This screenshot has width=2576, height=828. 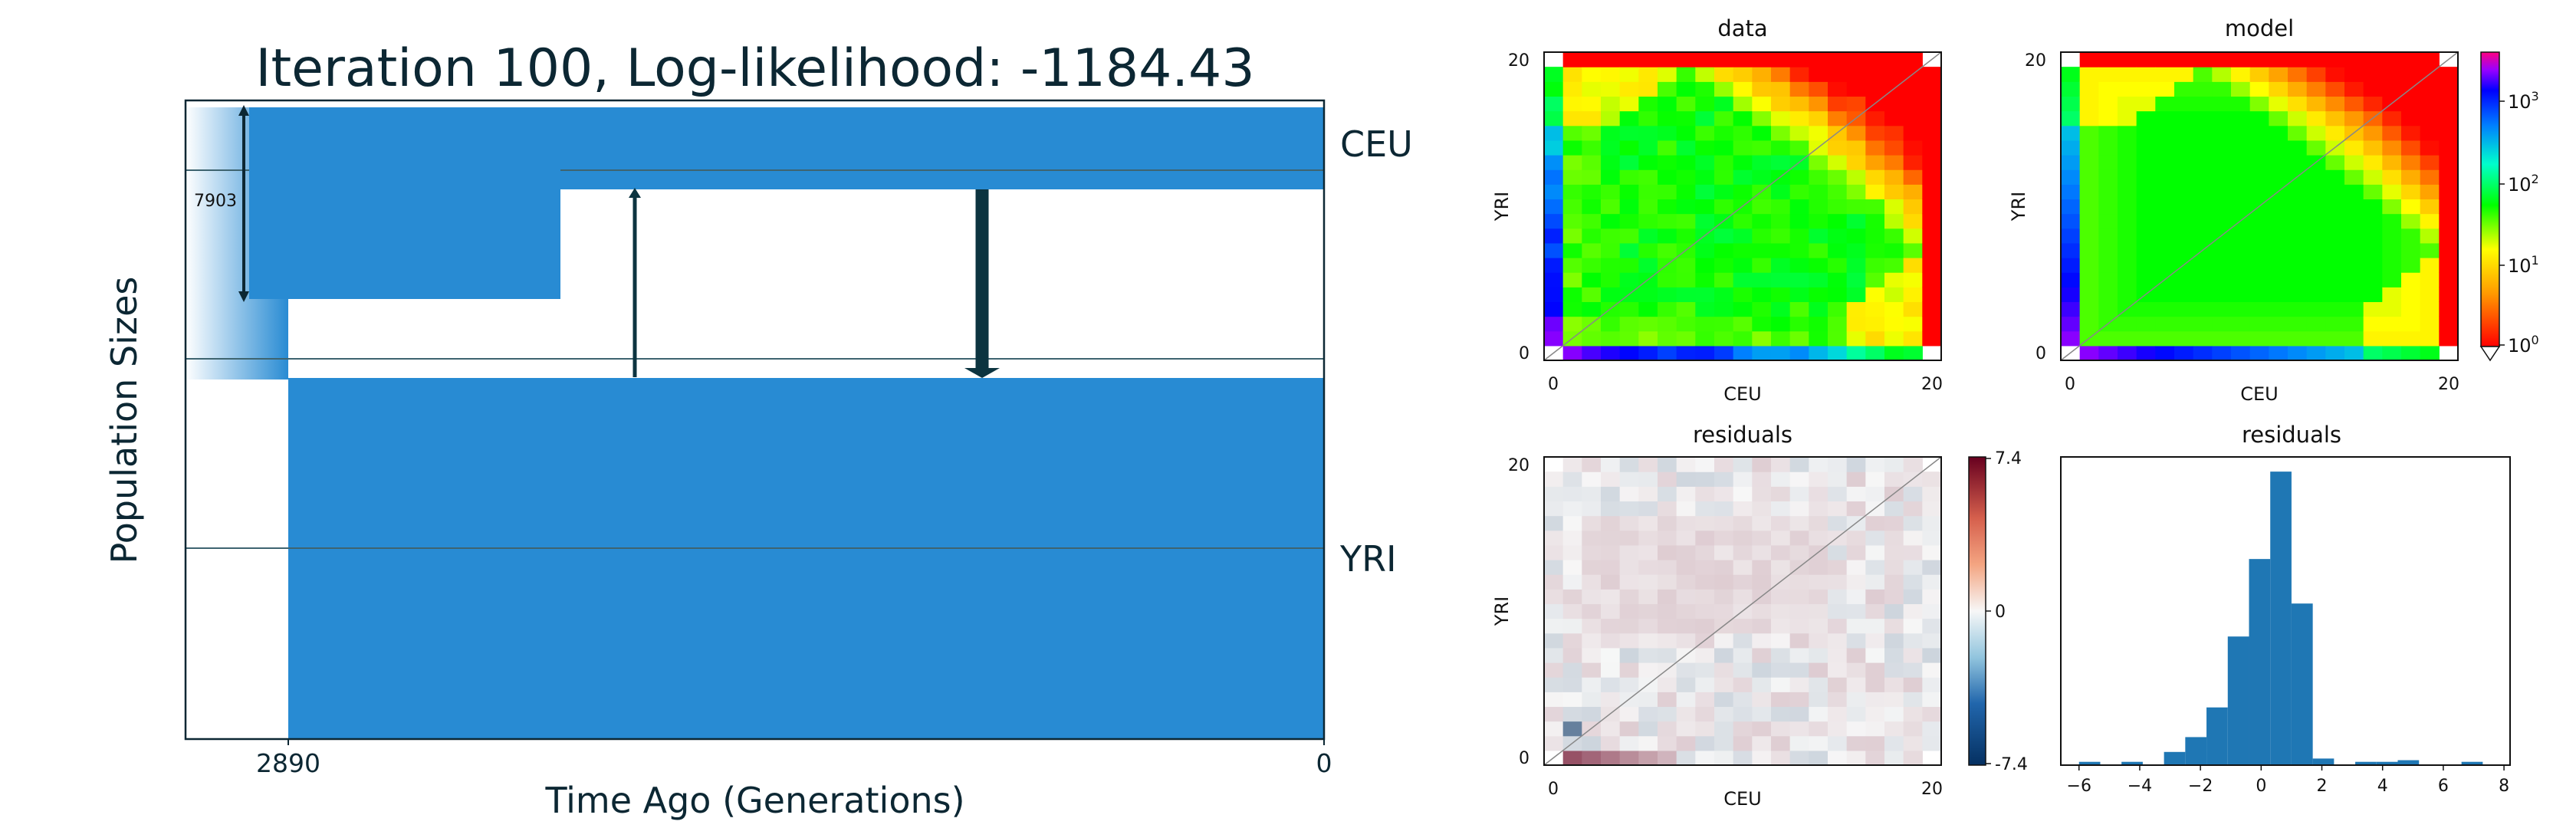 What do you see at coordinates (1502, 207) in the screenshot?
I see `data-y-label: YRI` at bounding box center [1502, 207].